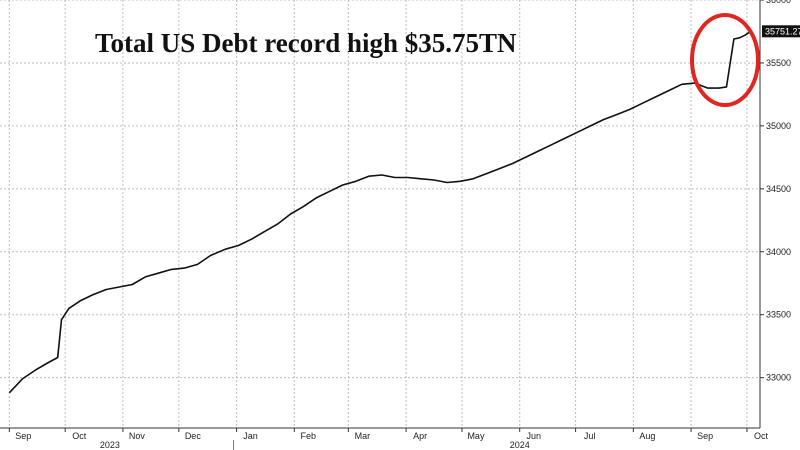 The height and width of the screenshot is (450, 800). Describe the element at coordinates (778, 2) in the screenshot. I see `y-tick-label: 36000` at that location.